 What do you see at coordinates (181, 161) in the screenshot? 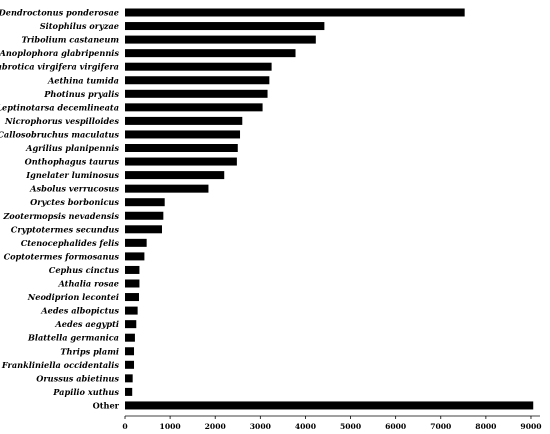
I see `bar-onthophagus-taurus` at bounding box center [181, 161].